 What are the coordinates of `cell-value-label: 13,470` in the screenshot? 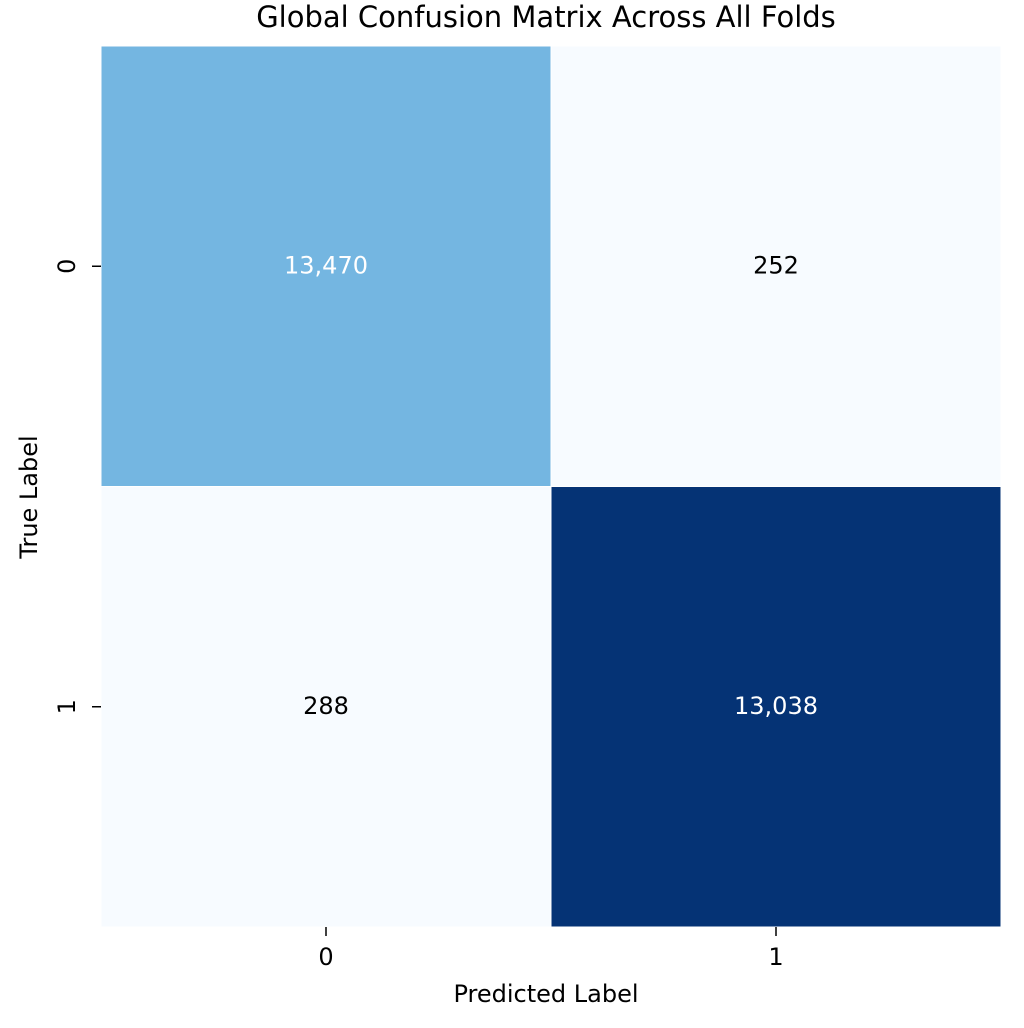 It's located at (326, 265).